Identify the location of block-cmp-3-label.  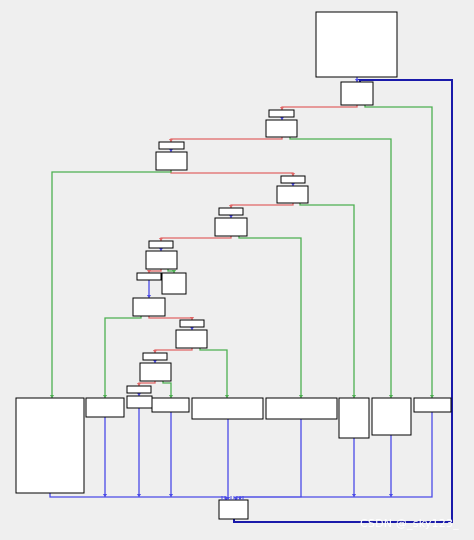
(293, 179).